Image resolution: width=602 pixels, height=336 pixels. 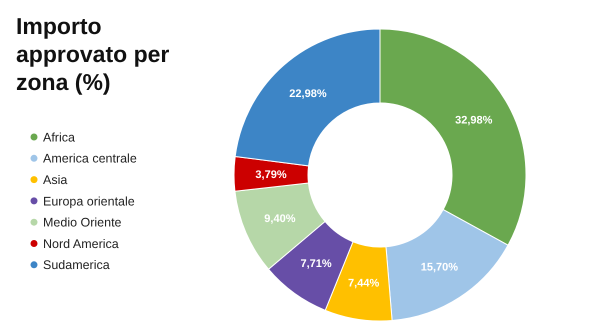 I want to click on legend-label: America centrale, so click(x=90, y=159).